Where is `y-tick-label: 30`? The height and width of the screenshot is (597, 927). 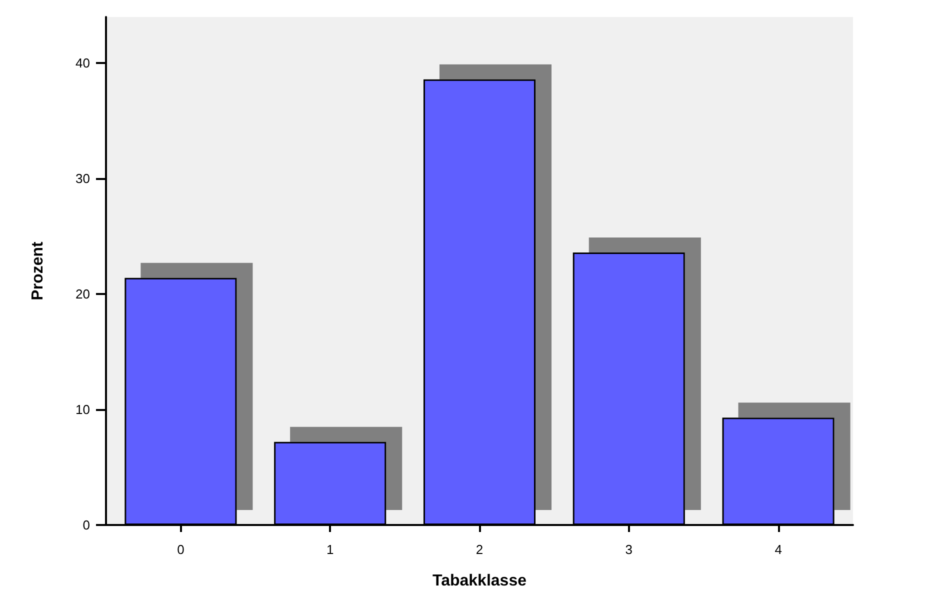 y-tick-label: 30 is located at coordinates (83, 178).